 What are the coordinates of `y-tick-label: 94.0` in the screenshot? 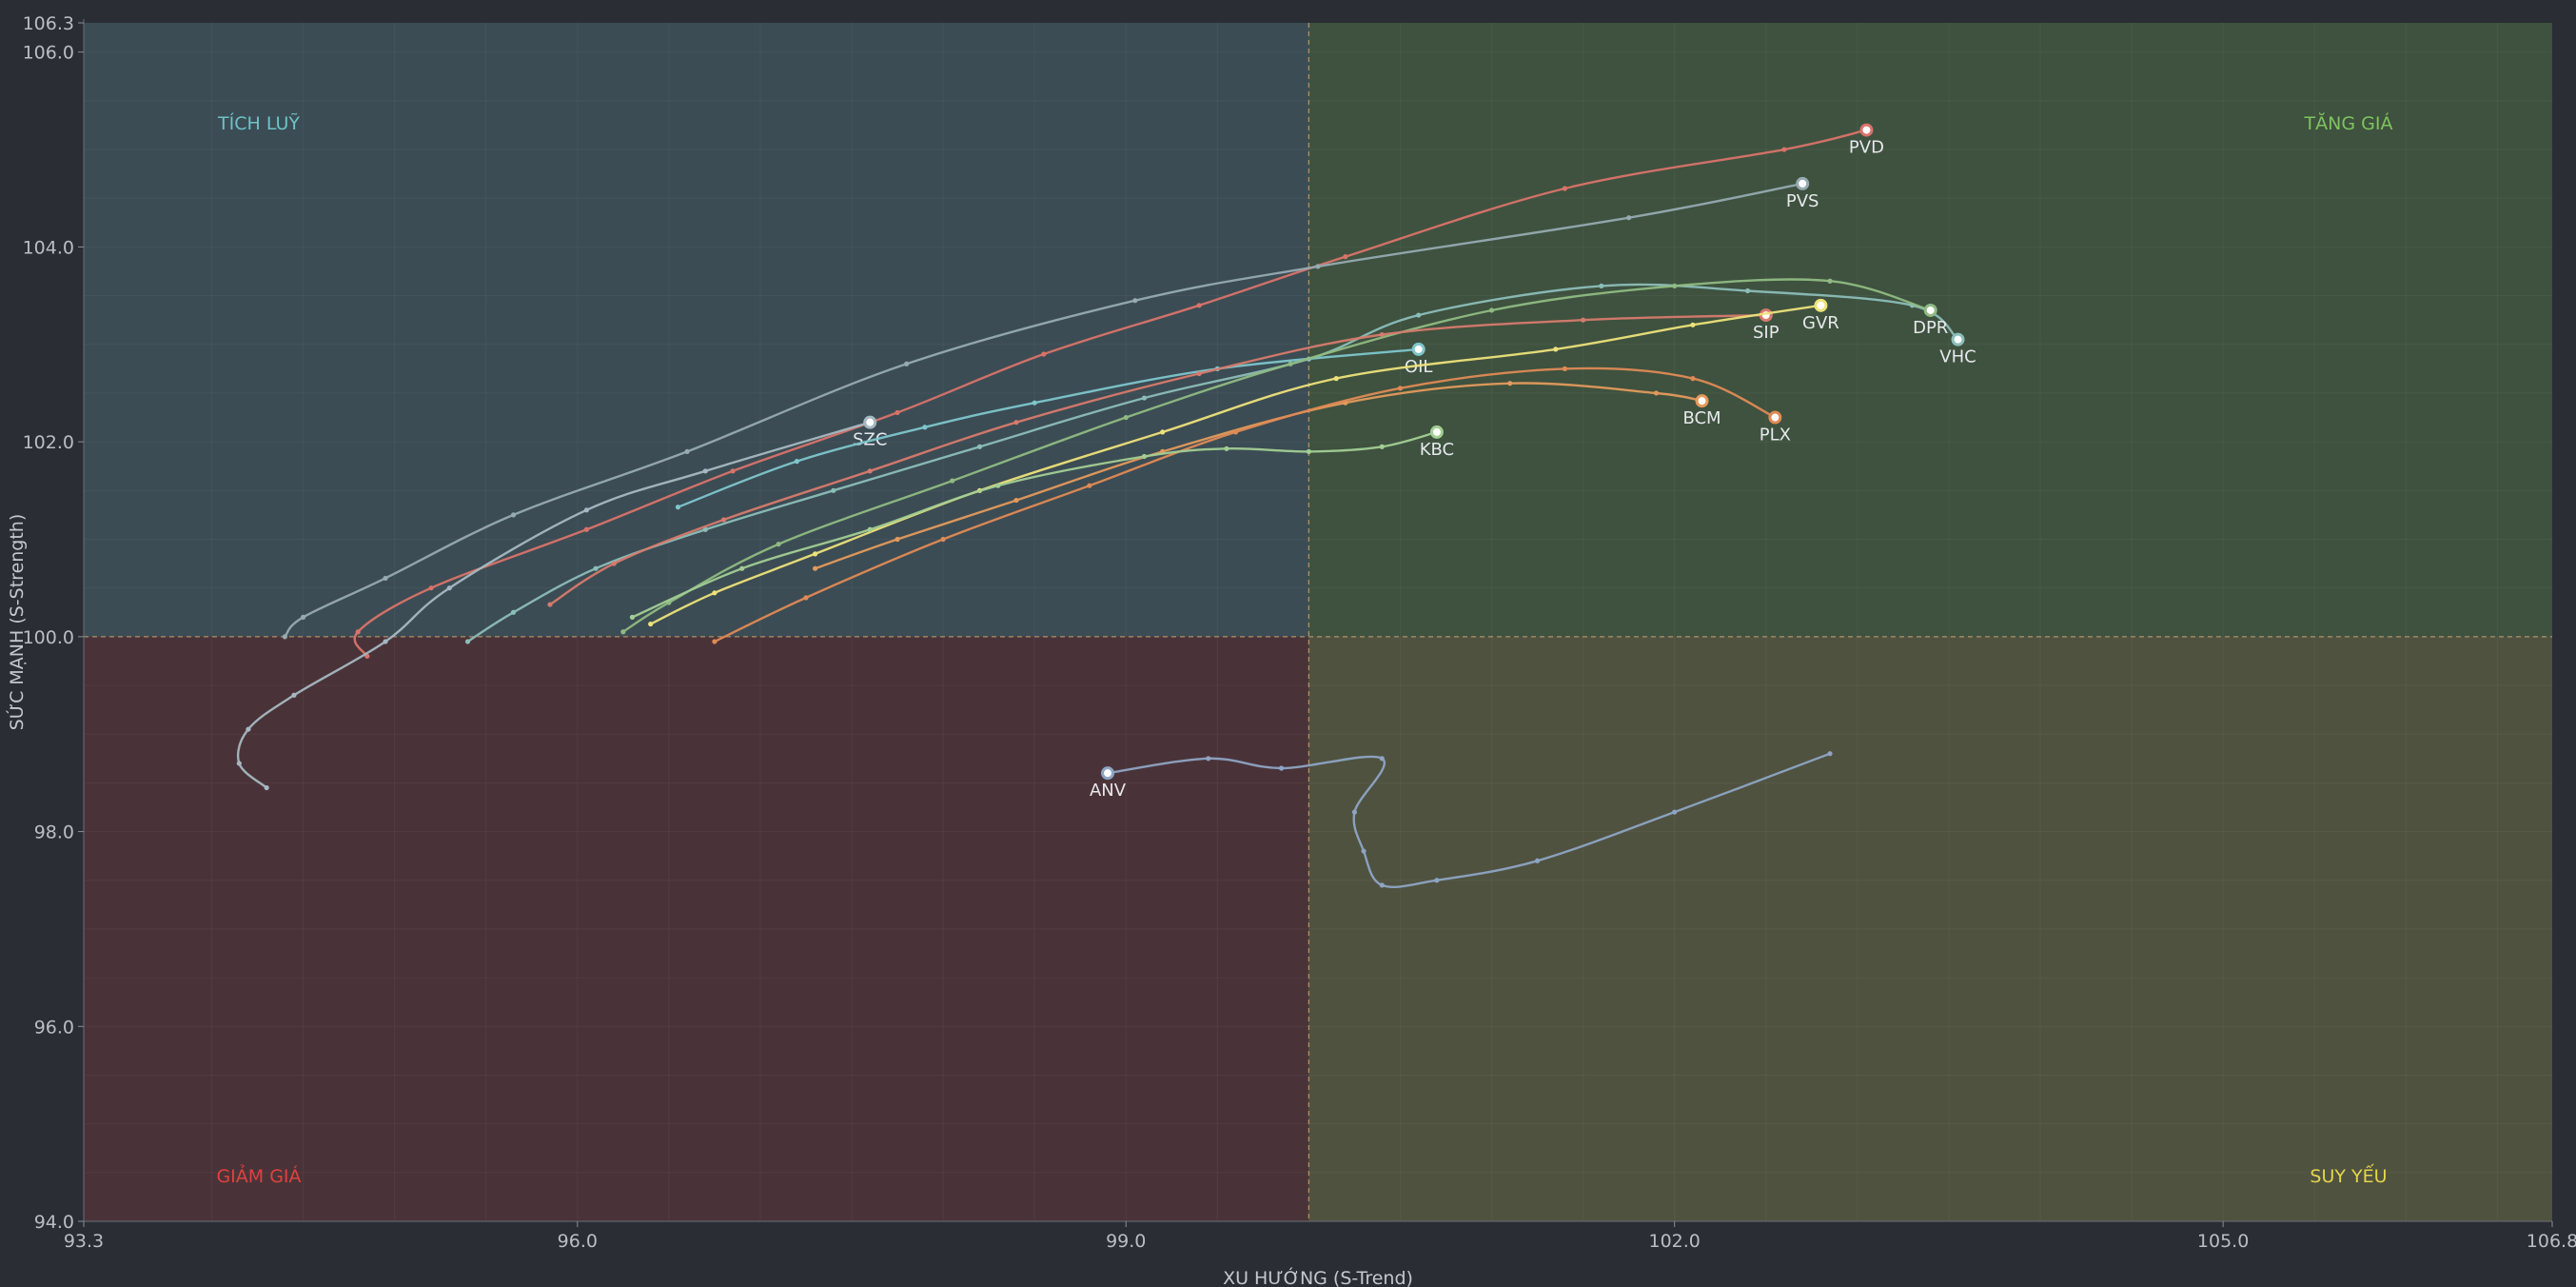 It's located at (54, 1223).